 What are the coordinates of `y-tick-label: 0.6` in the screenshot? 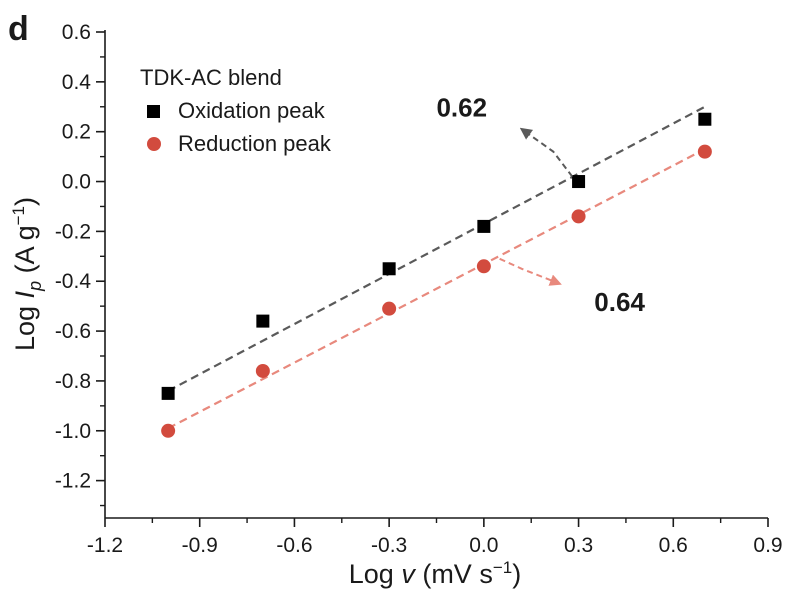 It's located at (76, 32).